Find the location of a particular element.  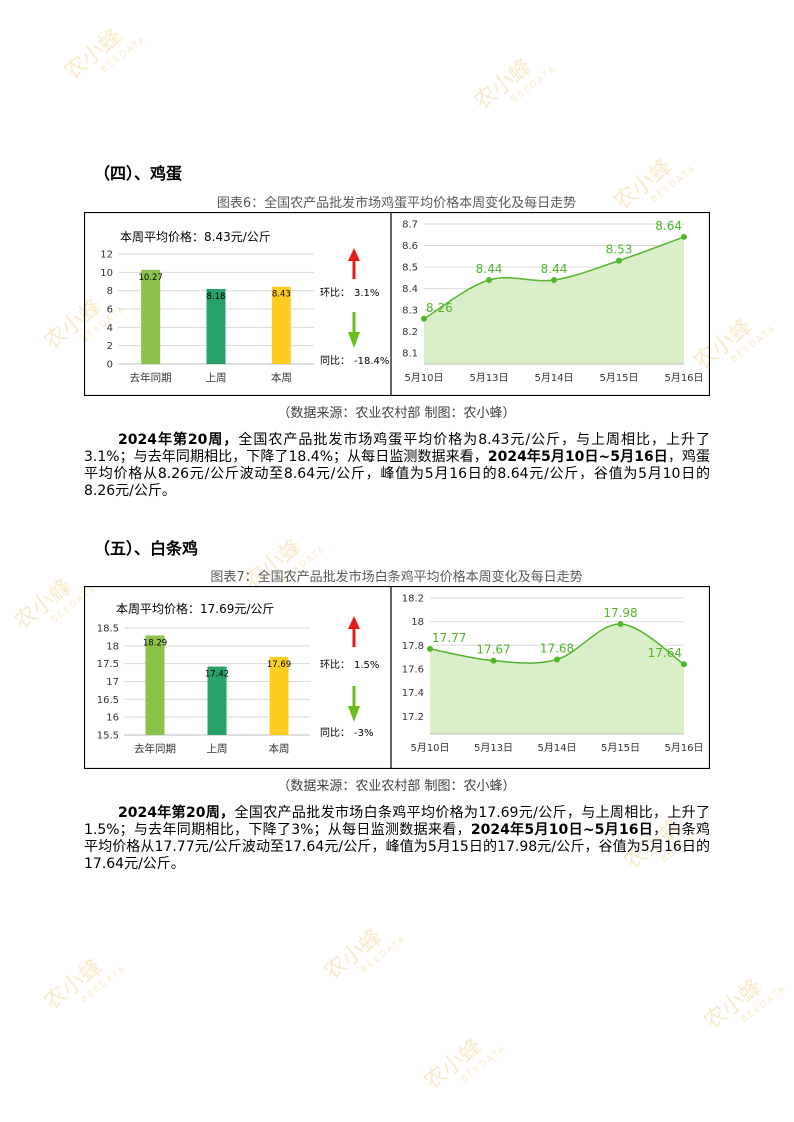

y-tick-label: 8.2 is located at coordinates (410, 332).